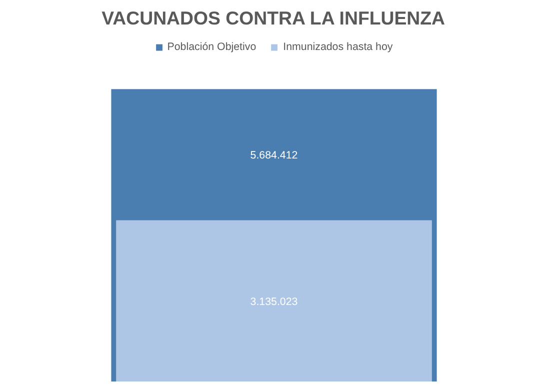 This screenshot has height=391, width=547. I want to click on legend-label: Inmunizados hasta hoy, so click(338, 47).